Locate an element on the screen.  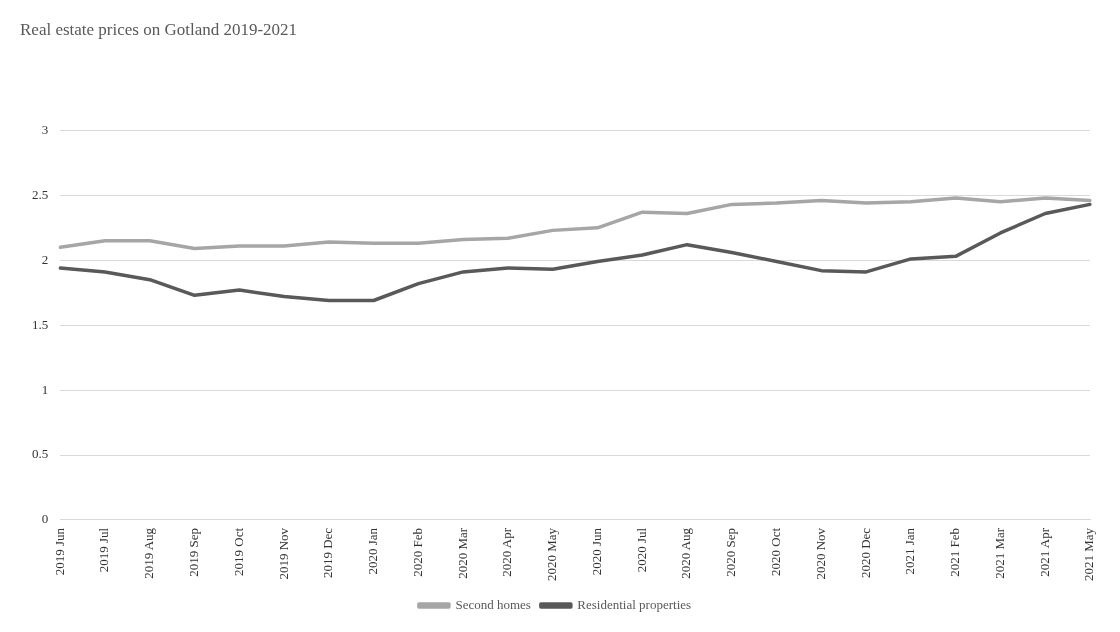
x-tick-label: 2021 Feb is located at coordinates (955, 552).